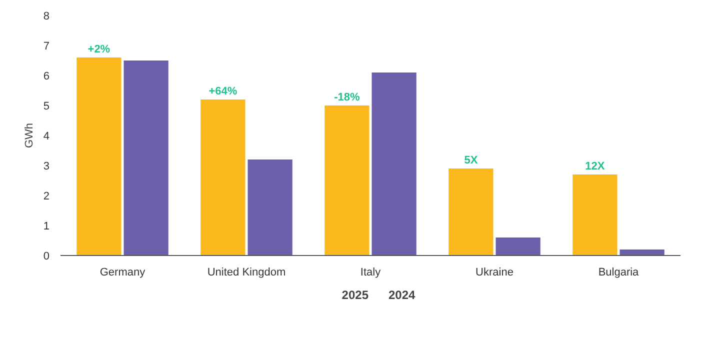 Image resolution: width=713 pixels, height=355 pixels. What do you see at coordinates (347, 98) in the screenshot?
I see `annotation: -18%` at bounding box center [347, 98].